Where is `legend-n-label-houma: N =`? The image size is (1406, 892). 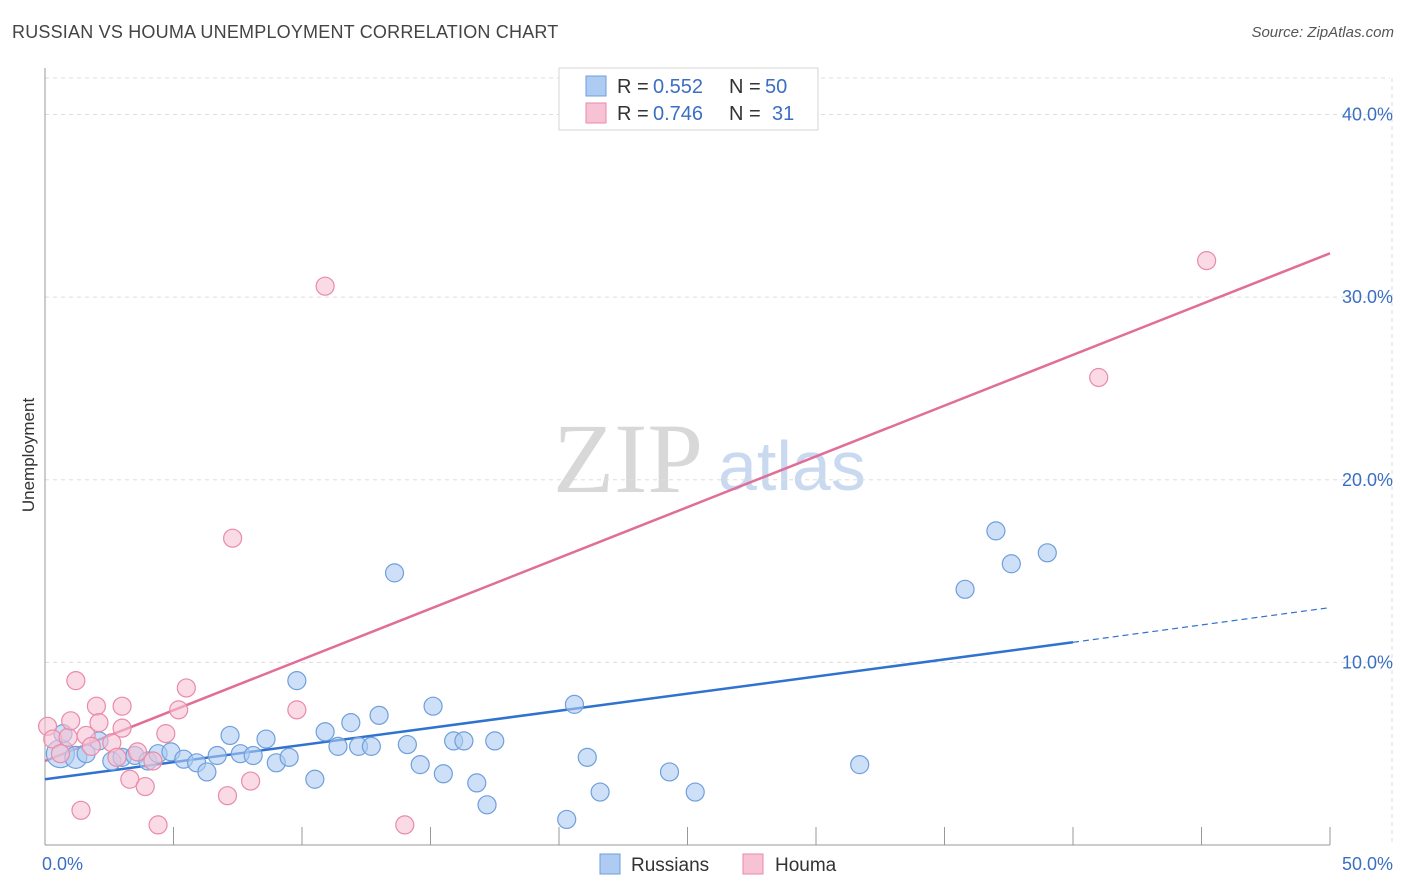
legend-n-label-houma: N = is located at coordinates (745, 114).